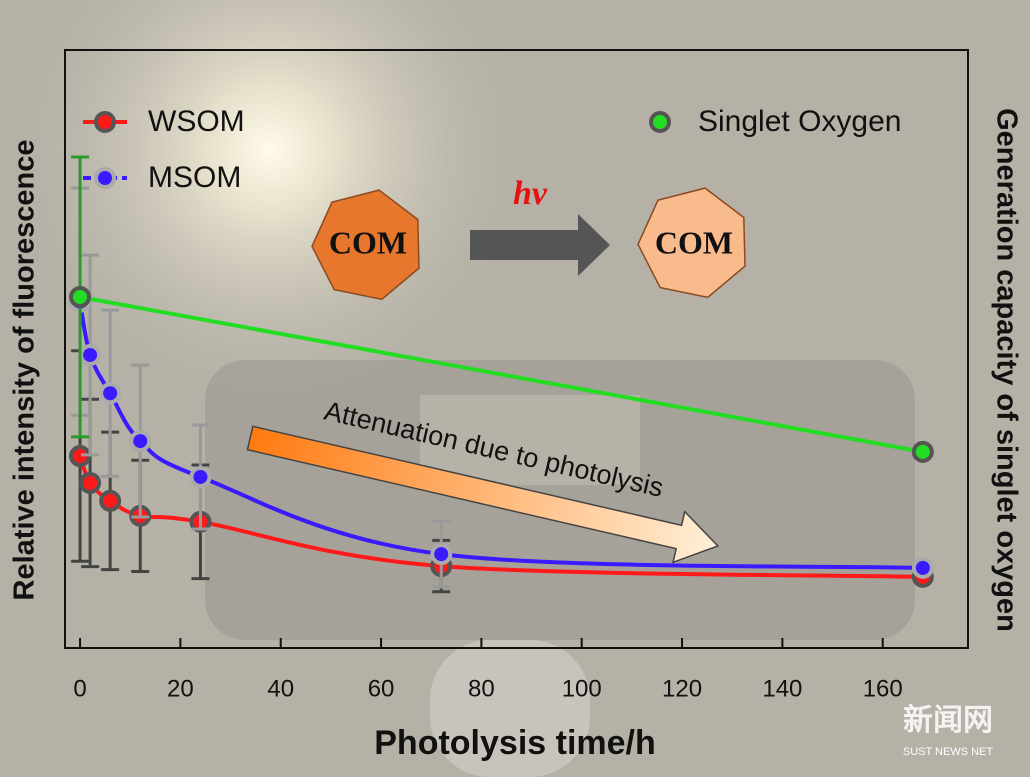 This screenshot has height=782, width=1030. I want to click on watermark: 新闻网, so click(948, 720).